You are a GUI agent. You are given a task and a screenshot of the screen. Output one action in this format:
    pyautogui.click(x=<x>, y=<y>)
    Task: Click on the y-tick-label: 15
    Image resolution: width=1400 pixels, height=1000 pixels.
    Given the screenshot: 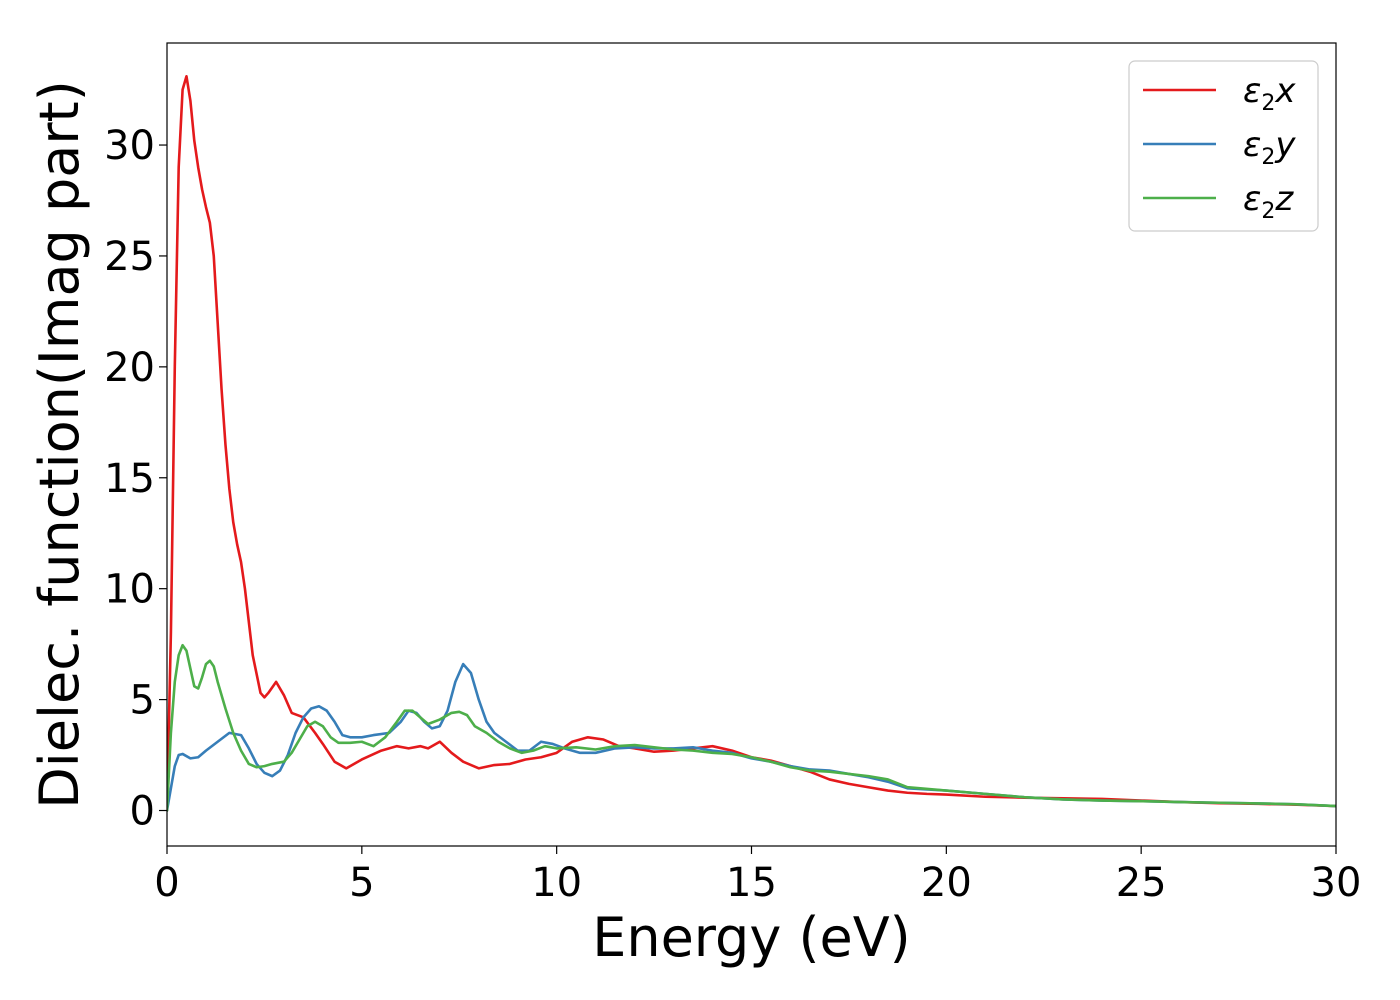 What is the action you would take?
    pyautogui.click(x=129, y=479)
    